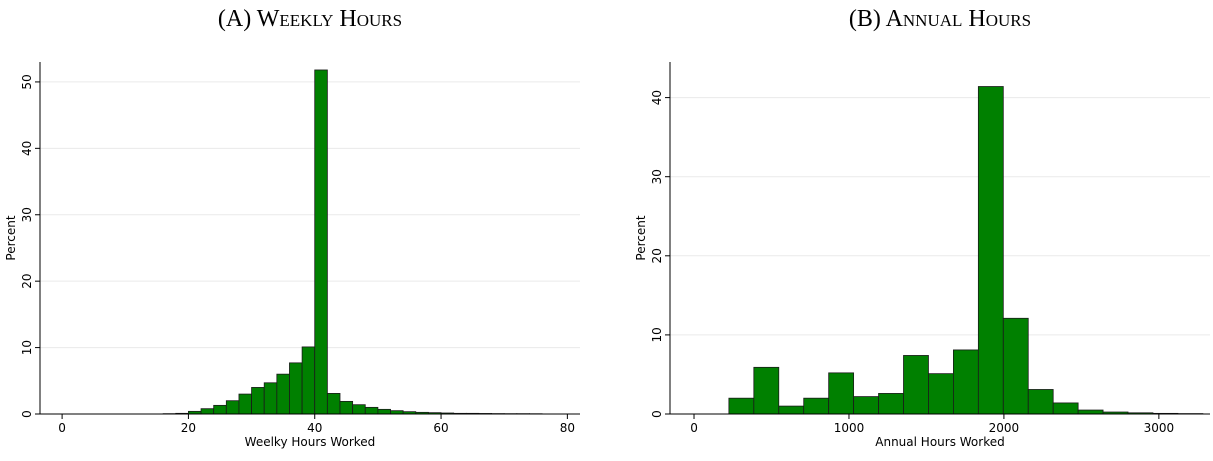 The width and height of the screenshot is (1213, 461). I want to click on x-axis-label: Weelky Hours Worked, so click(310, 442).